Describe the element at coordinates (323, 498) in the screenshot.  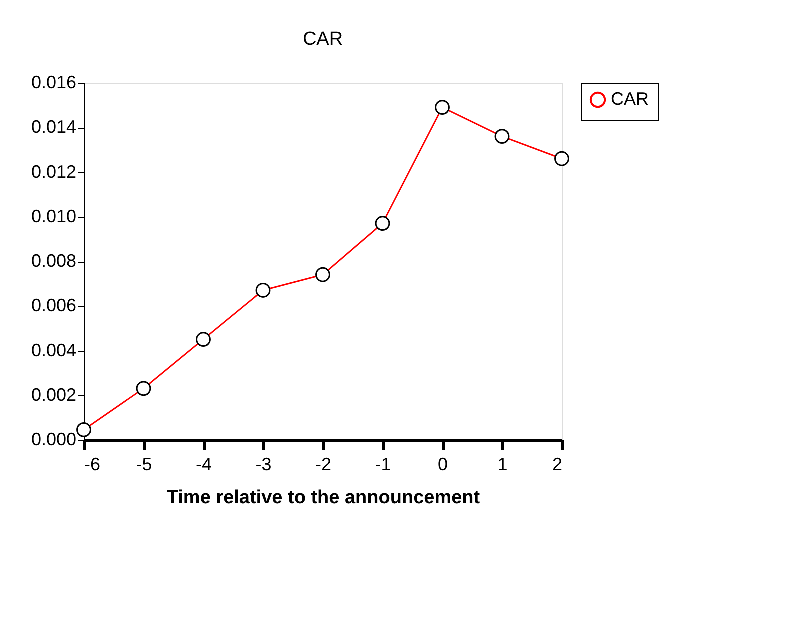
I see `x-axis-title: Time relative to the announcement` at that location.